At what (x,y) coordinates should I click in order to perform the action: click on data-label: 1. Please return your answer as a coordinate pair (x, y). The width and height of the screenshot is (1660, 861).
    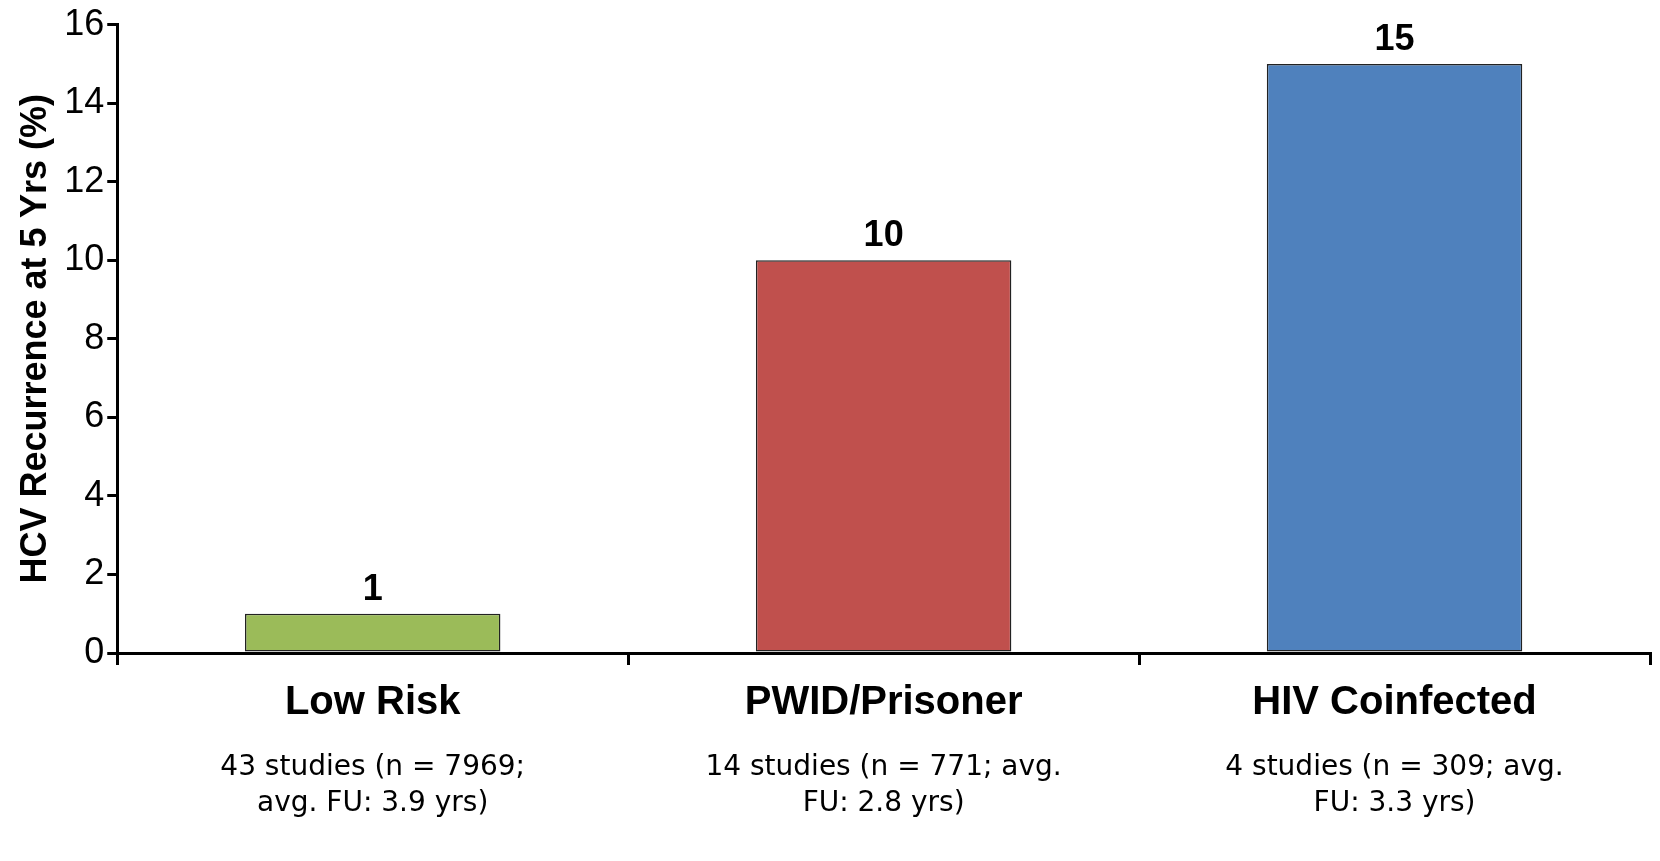
    Looking at the image, I should click on (372, 587).